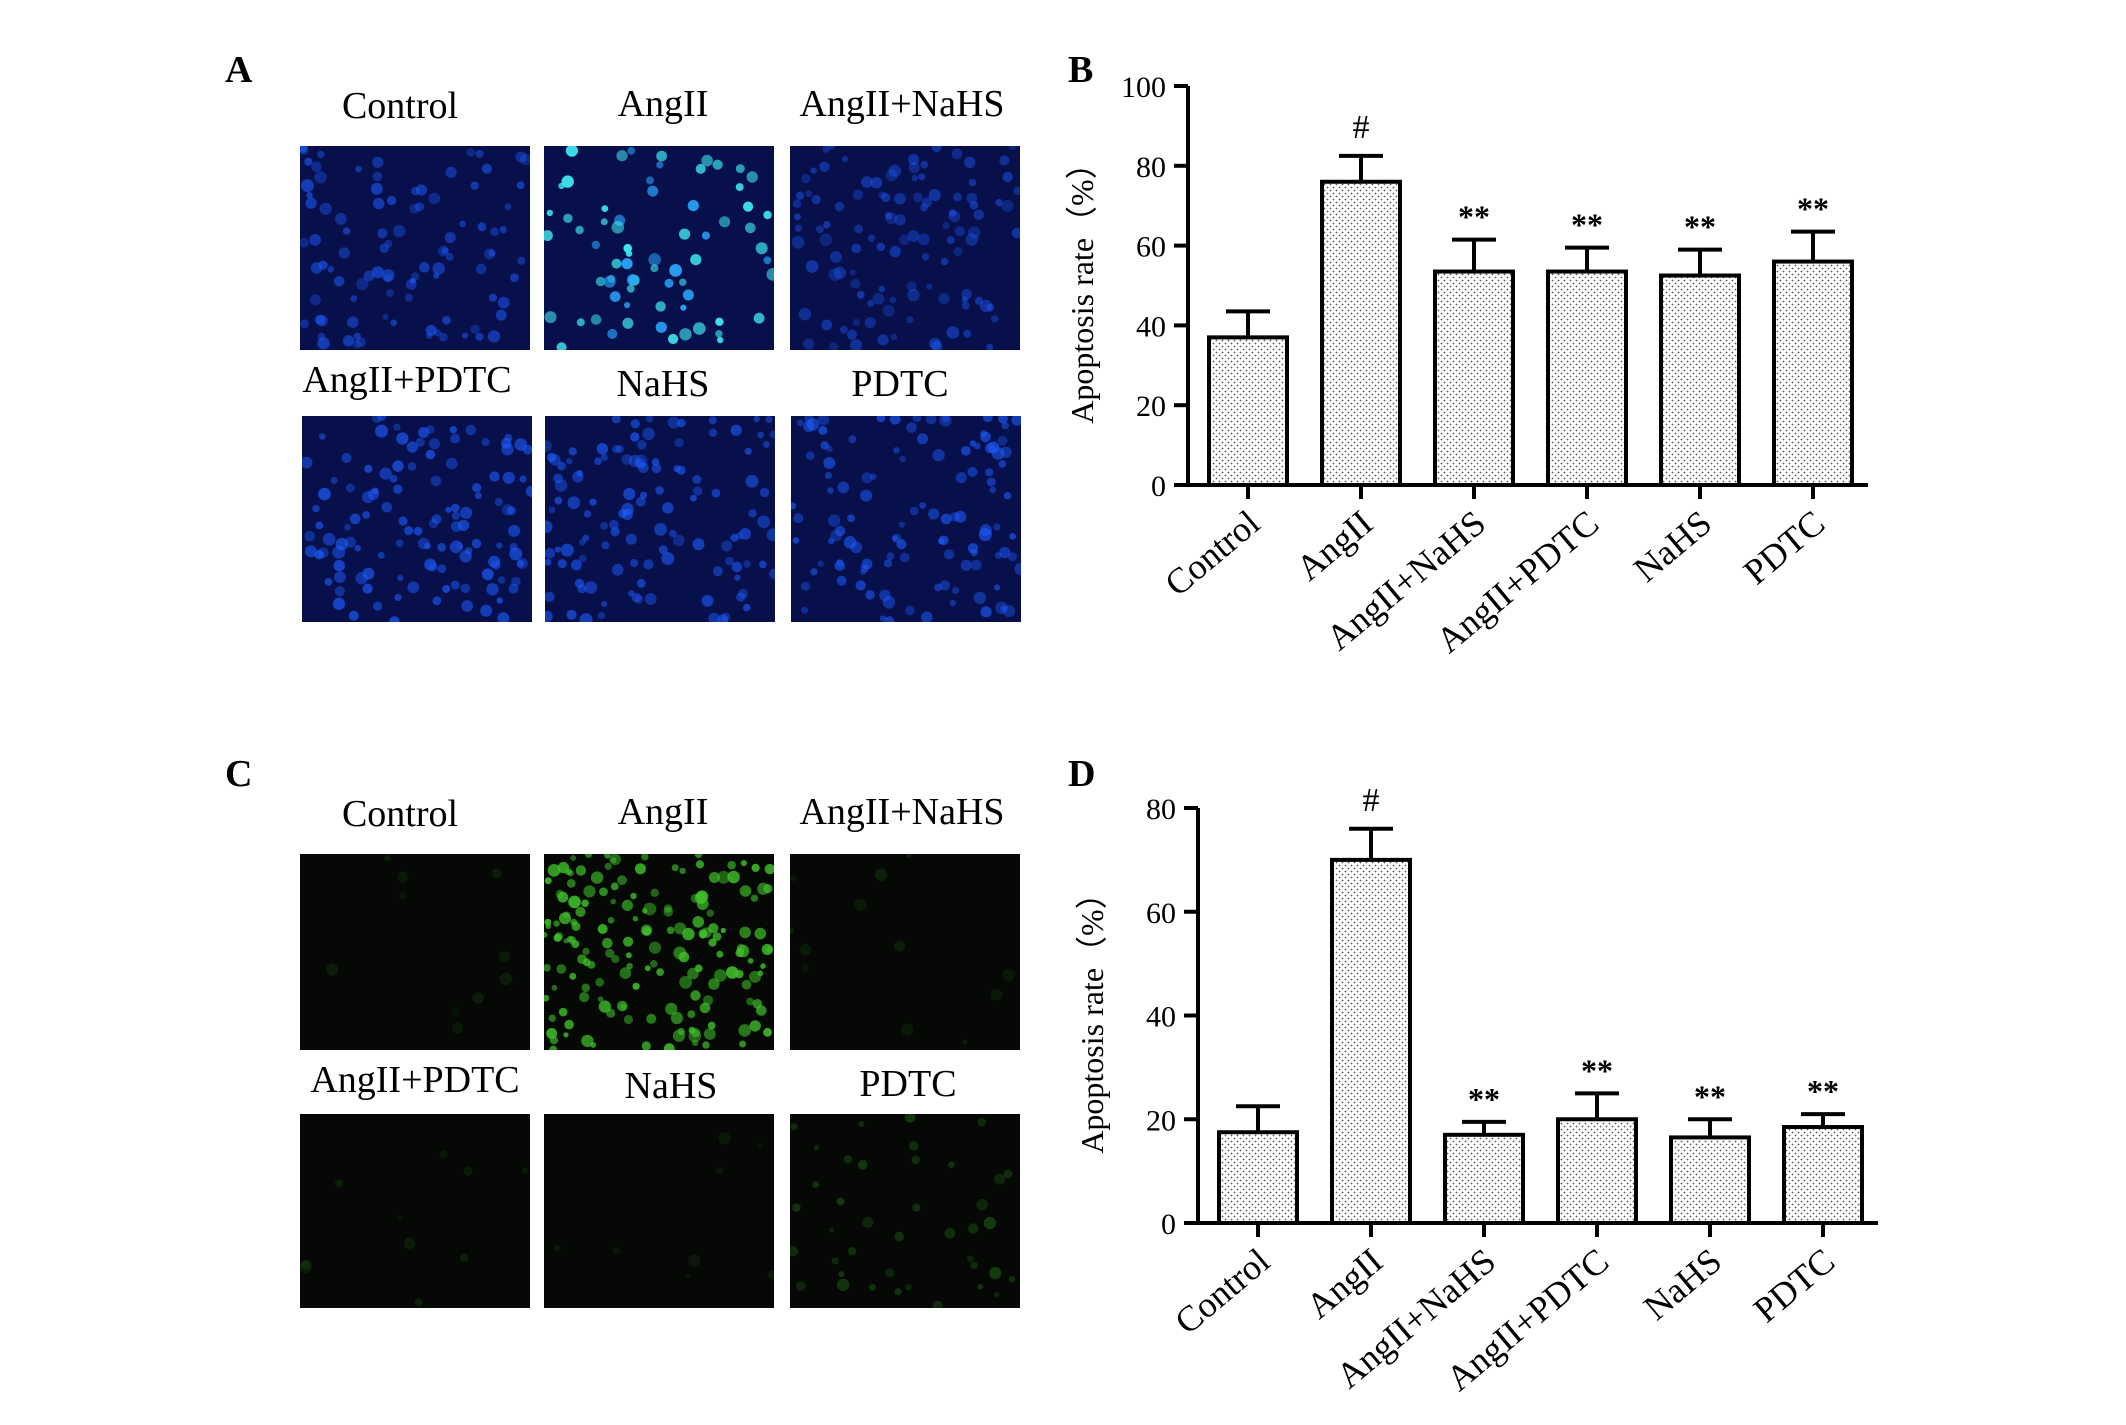  What do you see at coordinates (415, 952) in the screenshot?
I see `panel-c-image-control` at bounding box center [415, 952].